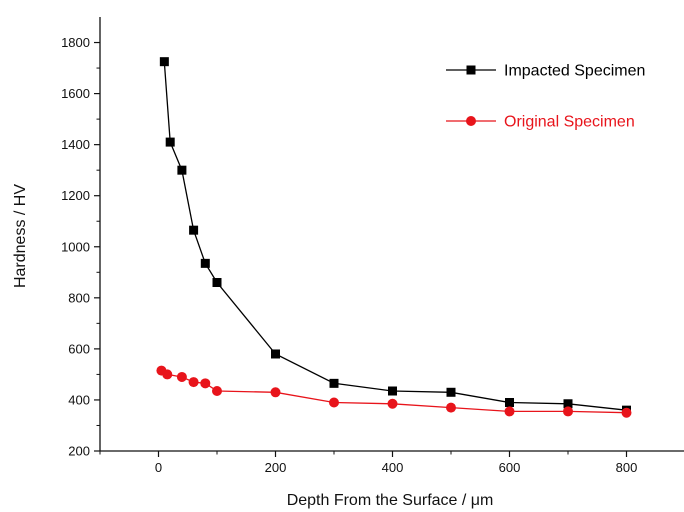 The image size is (684, 512). What do you see at coordinates (79, 399) in the screenshot?
I see `y-tick-label: 400` at bounding box center [79, 399].